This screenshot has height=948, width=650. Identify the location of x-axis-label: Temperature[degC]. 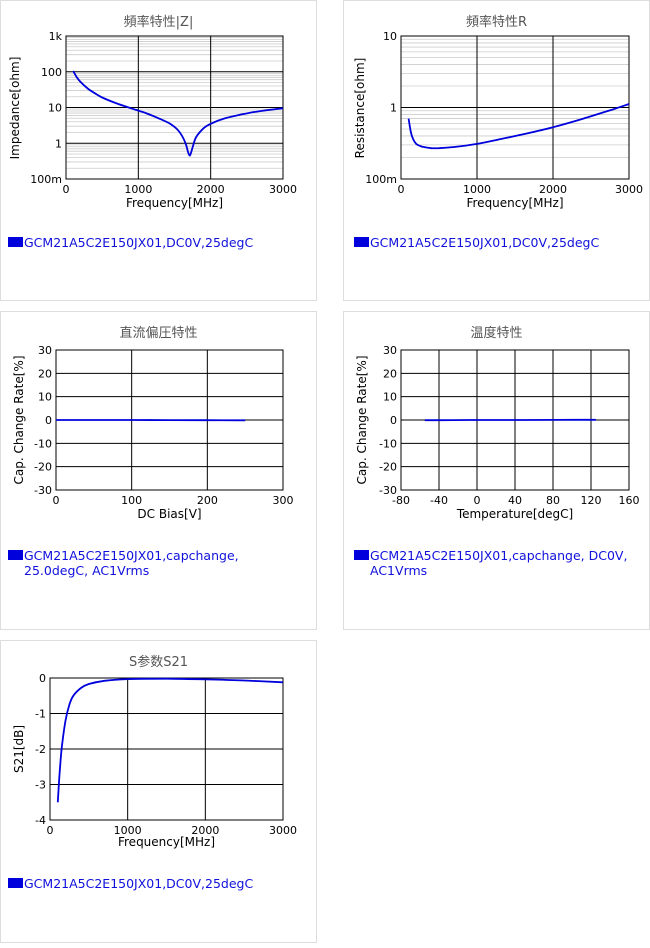
(514, 514).